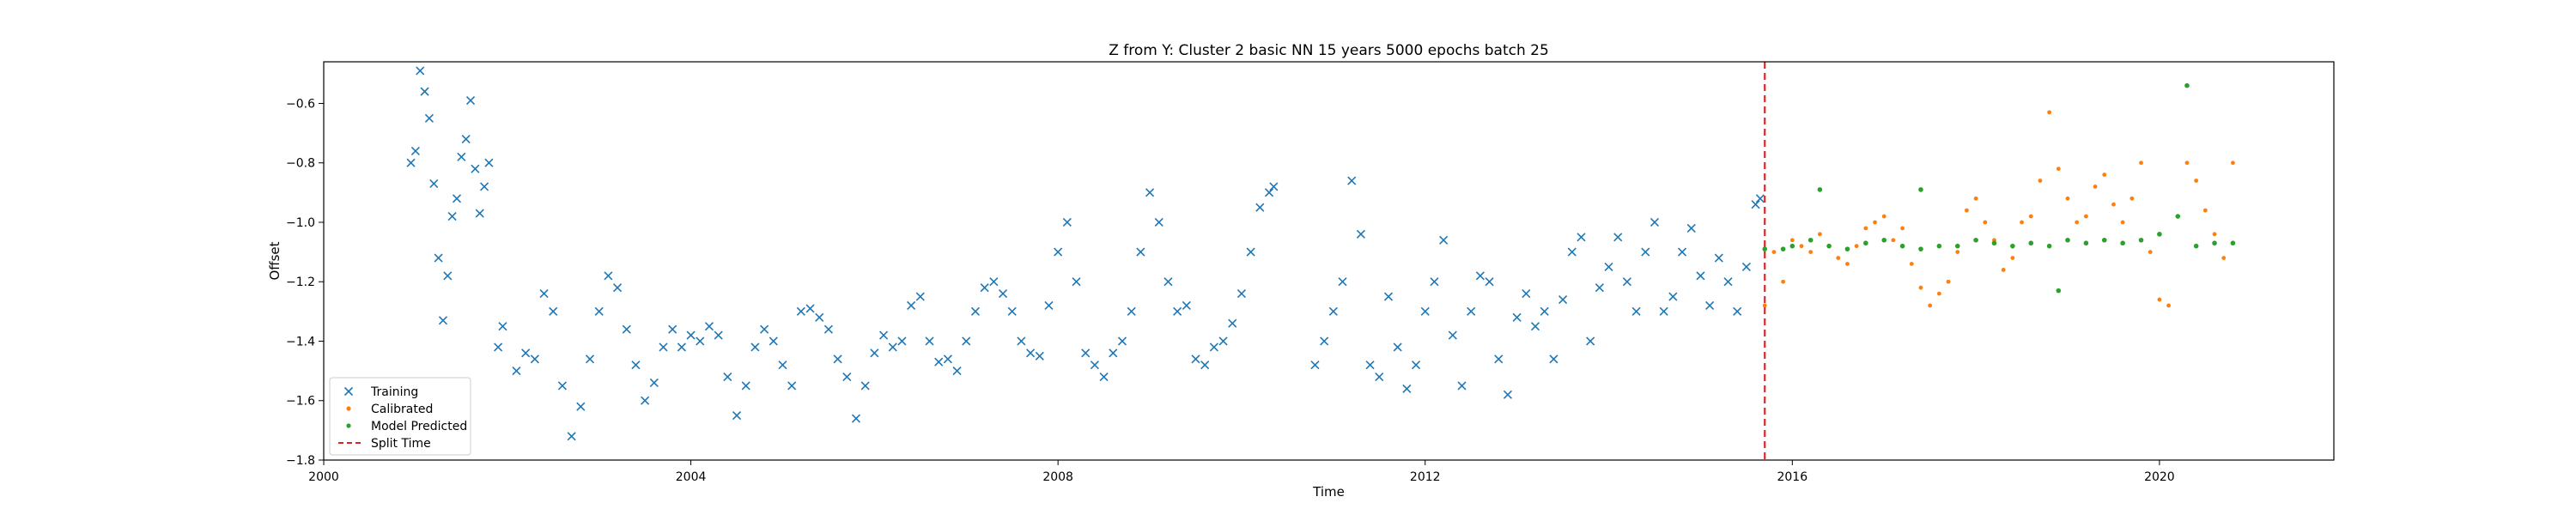  Describe the element at coordinates (301, 282) in the screenshot. I see `y-tick-label: −1.2` at that location.